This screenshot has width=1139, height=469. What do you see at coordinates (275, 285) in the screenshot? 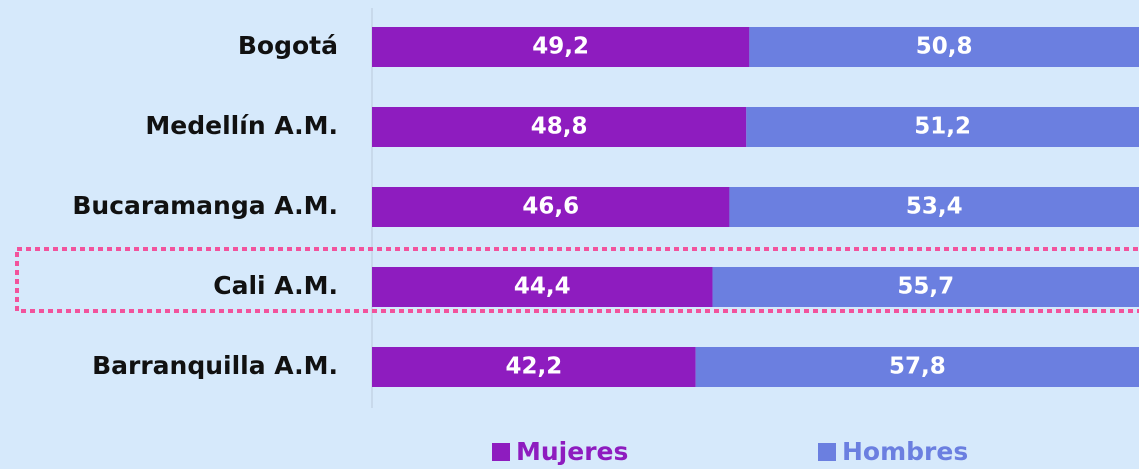
I see `category-label: Cali A.M.` at bounding box center [275, 285].